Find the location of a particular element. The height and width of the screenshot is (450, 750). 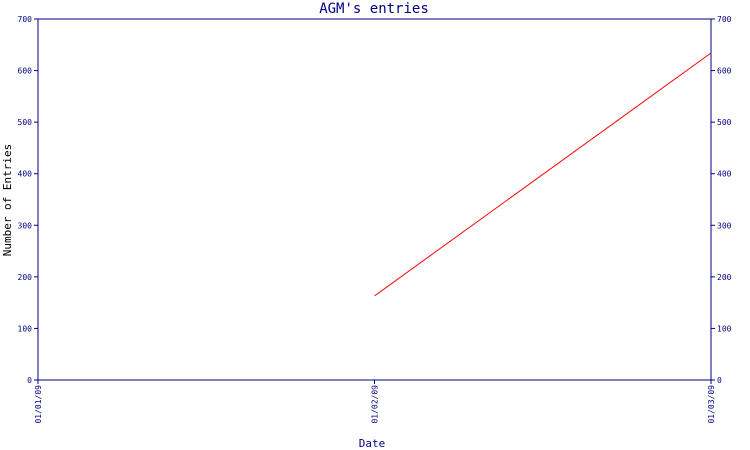

y-tick-label-left: 300 is located at coordinates (25, 225).